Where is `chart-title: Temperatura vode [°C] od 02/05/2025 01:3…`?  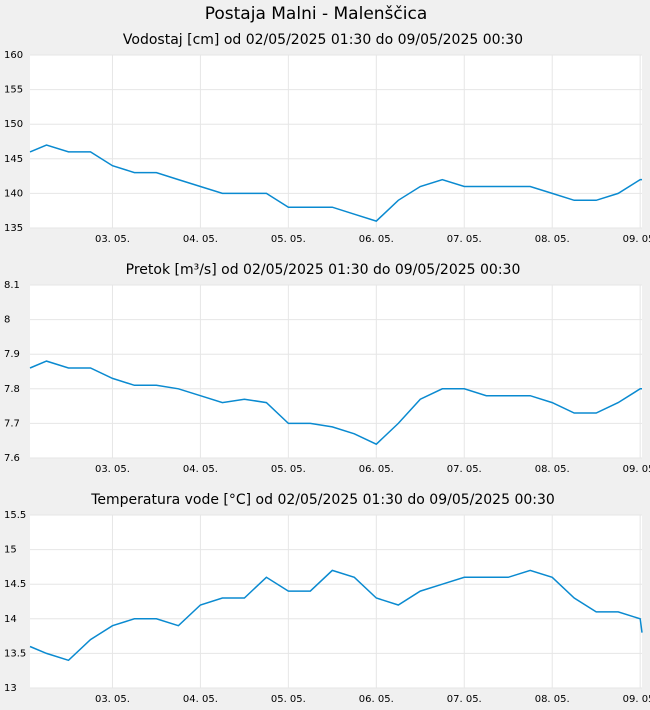
chart-title: Temperatura vode [°C] od 02/05/2025 01:3… is located at coordinates (322, 500).